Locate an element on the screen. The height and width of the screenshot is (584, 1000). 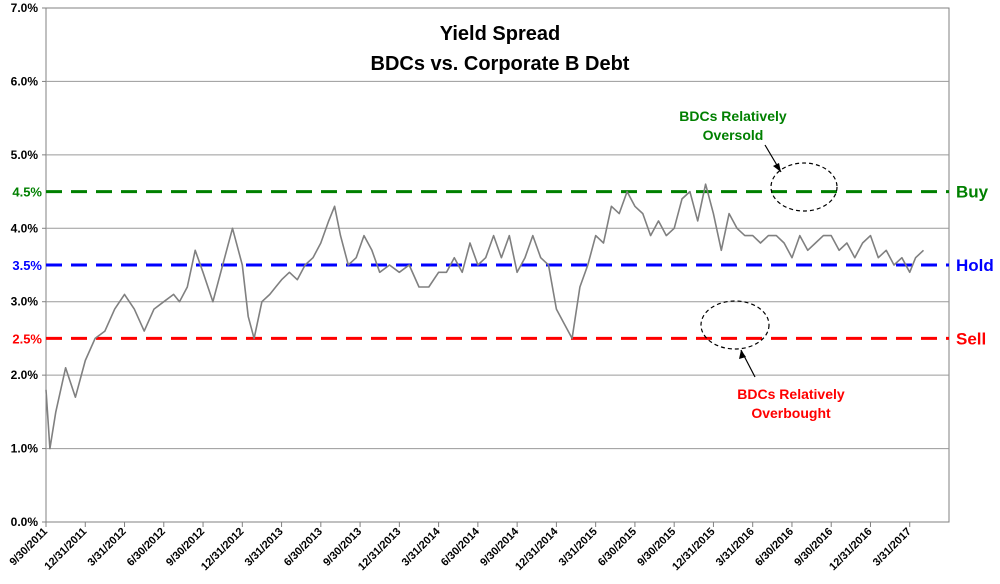
annotation-oversold-circle is located at coordinates (804, 187).